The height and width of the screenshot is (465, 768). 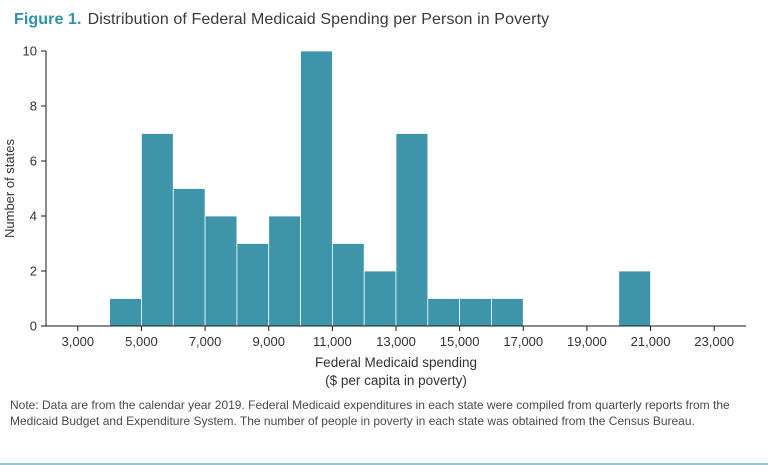 What do you see at coordinates (48, 19) in the screenshot?
I see `figure-label: Figure 1.` at bounding box center [48, 19].